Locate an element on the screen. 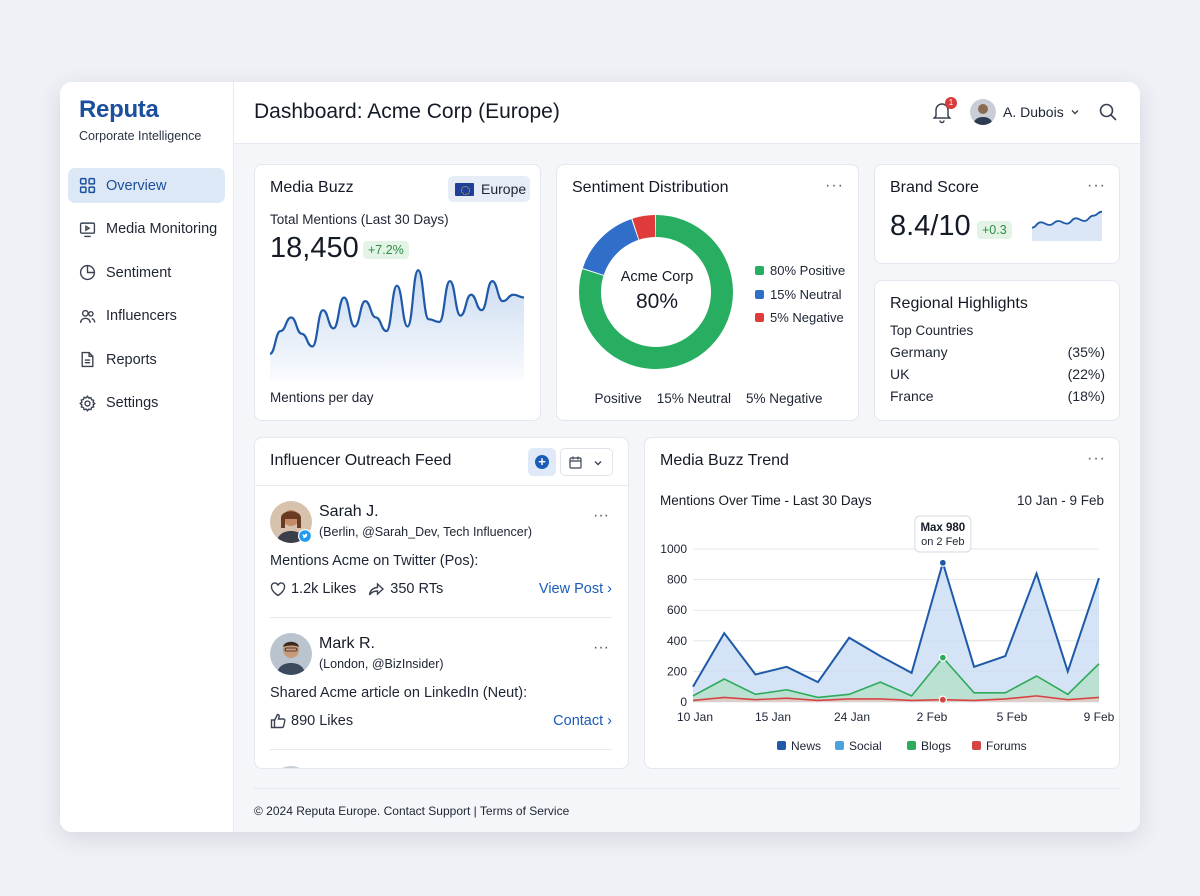  donut-slice-positive is located at coordinates (656, 292).